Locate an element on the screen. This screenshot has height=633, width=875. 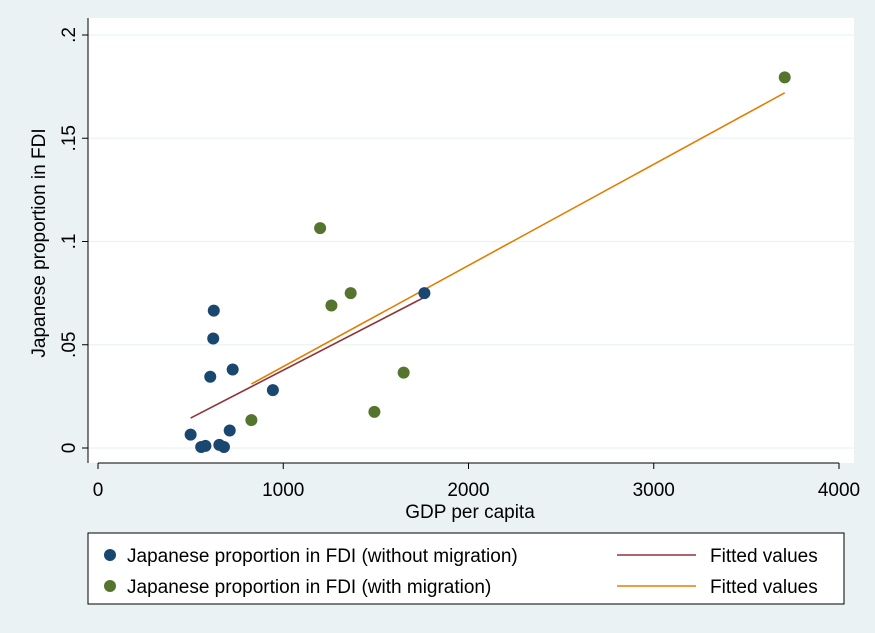
x-axis-title: GDP per capita is located at coordinates (470, 512).